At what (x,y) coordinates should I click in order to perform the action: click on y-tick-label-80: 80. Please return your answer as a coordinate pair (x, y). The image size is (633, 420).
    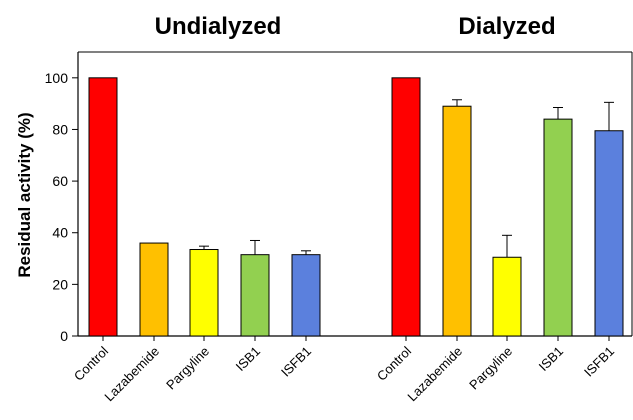
    Looking at the image, I should click on (60, 129).